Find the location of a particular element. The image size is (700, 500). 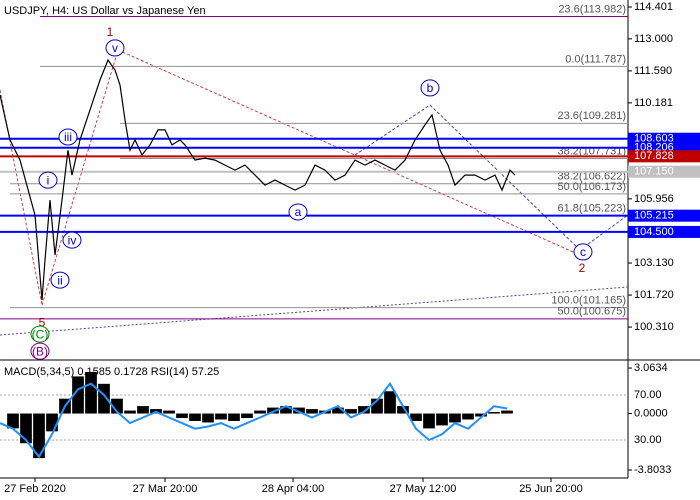

x-tick-label: 27 May 12:00 is located at coordinates (423, 489).